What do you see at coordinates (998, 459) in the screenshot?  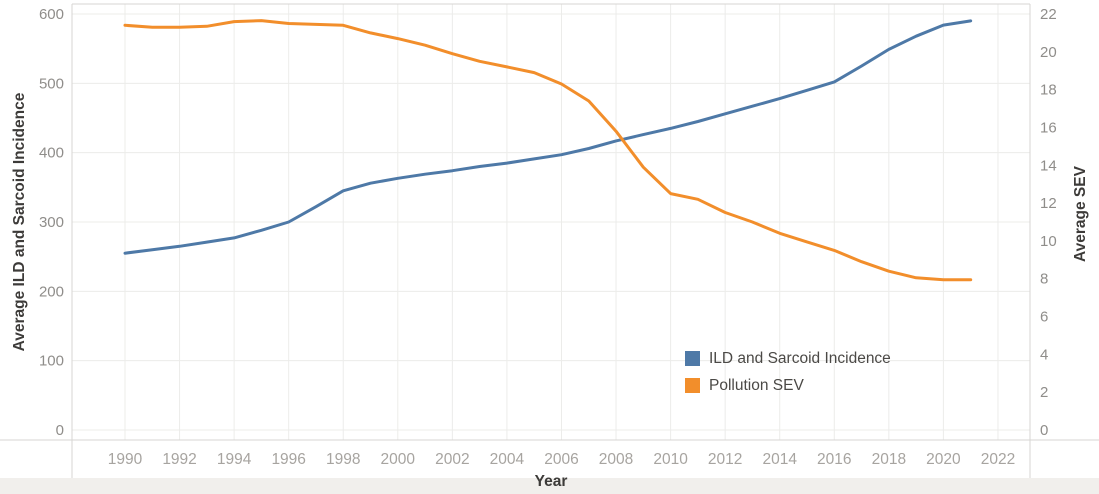 I see `x-tick-label: 2022` at bounding box center [998, 459].